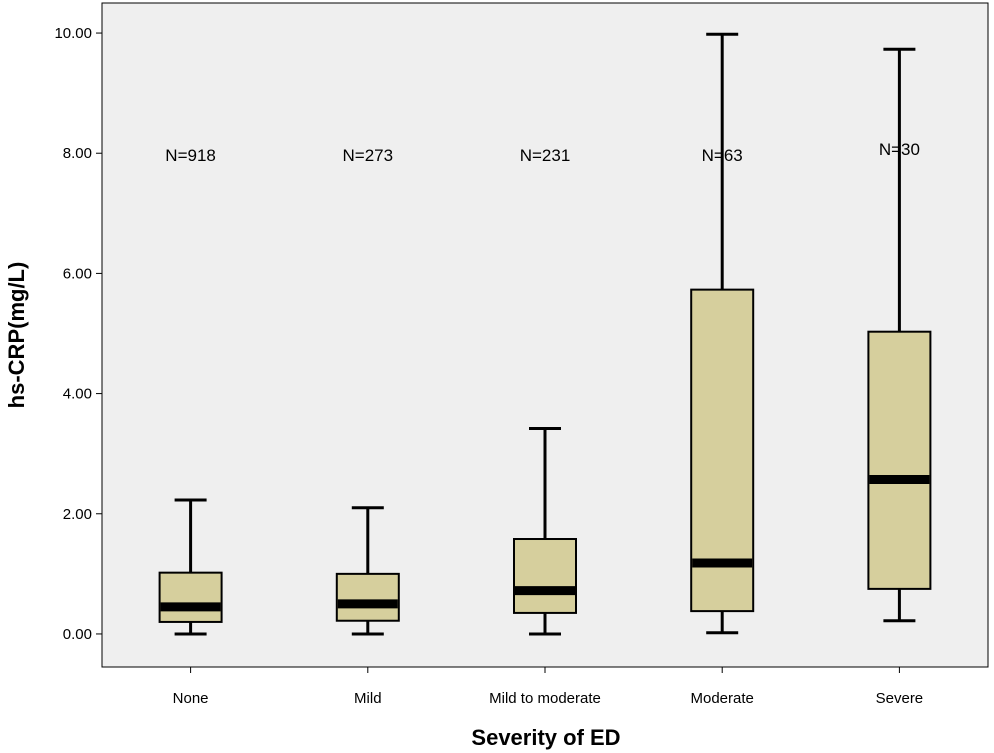 The width and height of the screenshot is (994, 753). Describe the element at coordinates (900, 698) in the screenshot. I see `x-tick-label: Severe` at that location.